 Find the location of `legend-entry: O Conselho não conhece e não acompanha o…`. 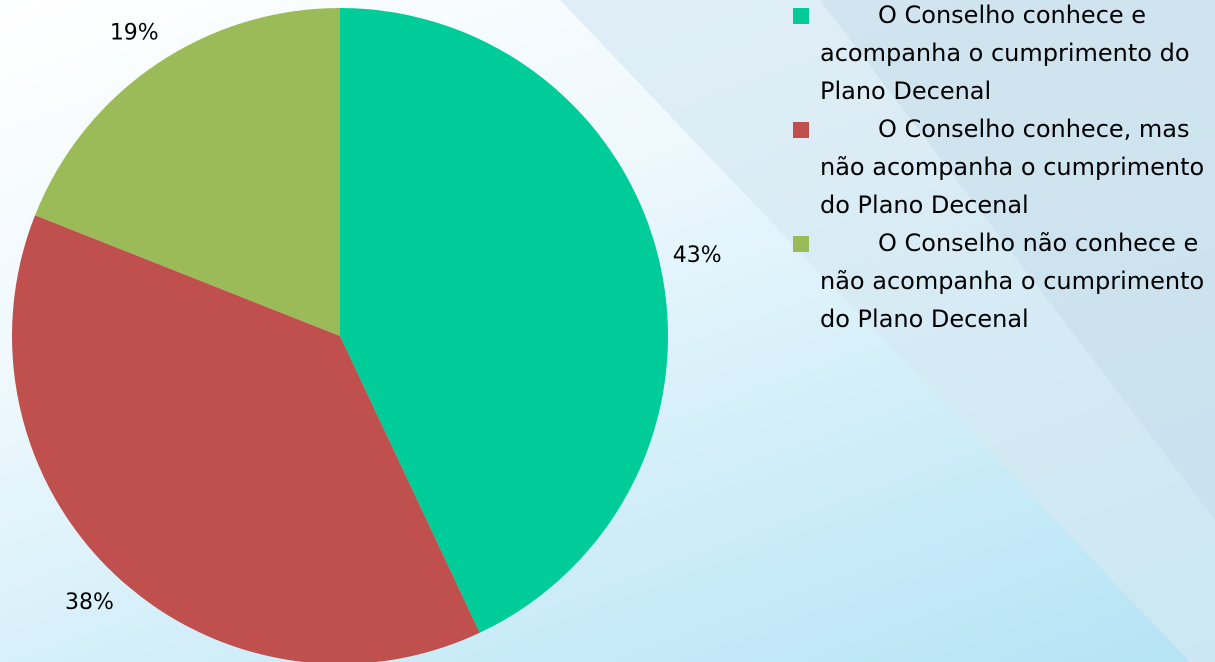

legend-entry: O Conselho não conhece e não acompanha o… is located at coordinates (1003, 281).